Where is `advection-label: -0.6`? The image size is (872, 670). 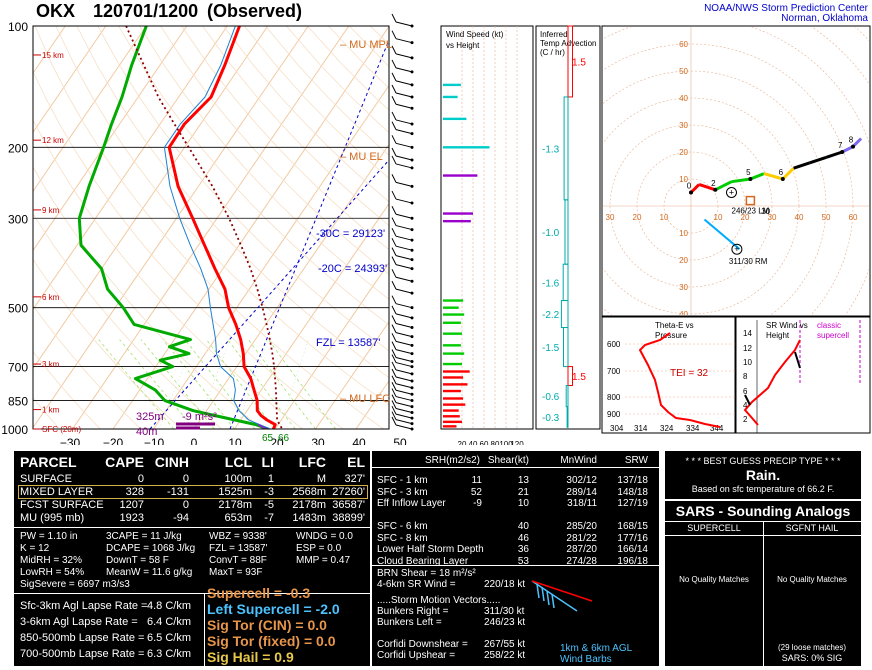 advection-label: -0.6 is located at coordinates (551, 397).